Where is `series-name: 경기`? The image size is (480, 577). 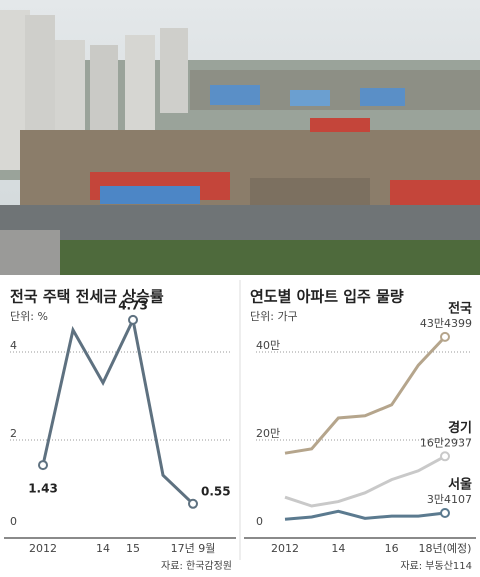 series-name: 경기 is located at coordinates (460, 428).